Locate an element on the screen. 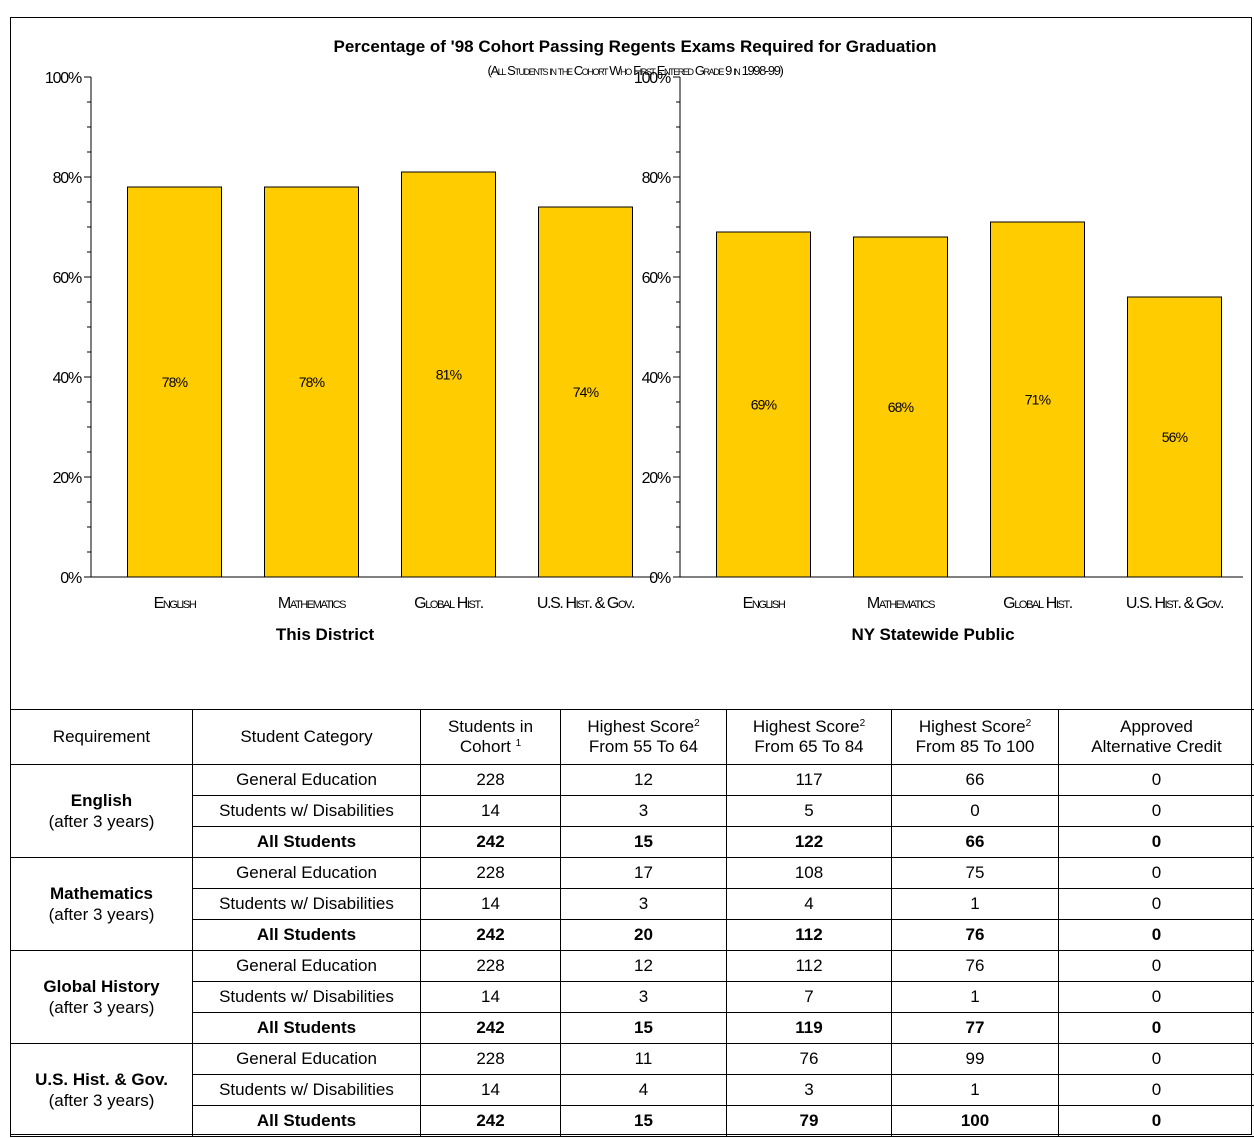 Image resolution: width=1254 pixels, height=1138 pixels. score-65-84-cell: 112 is located at coordinates (809, 966).